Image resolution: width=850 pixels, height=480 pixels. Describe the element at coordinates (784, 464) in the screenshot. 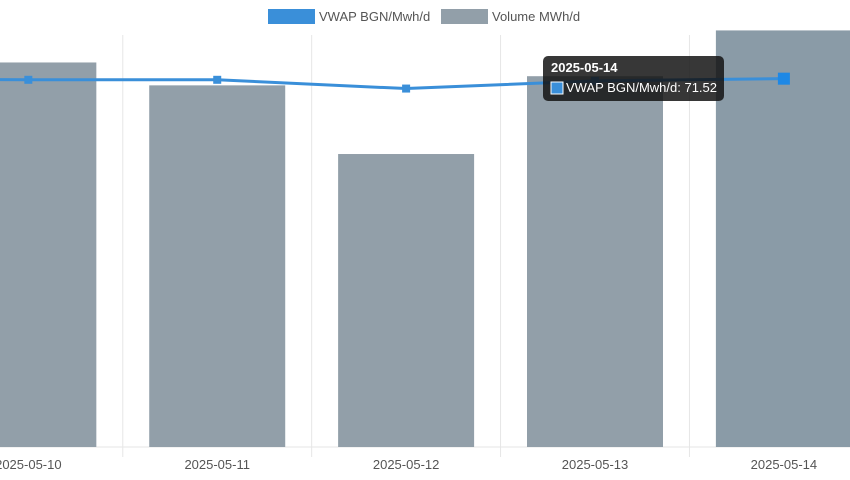

I see `x-tick-label: 2025-05-14` at that location.